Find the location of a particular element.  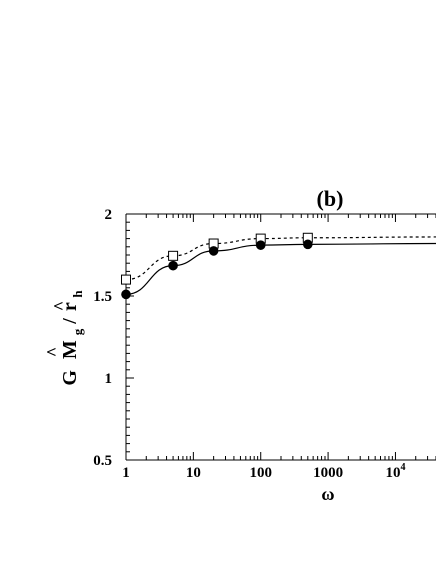

y-label-r: r is located at coordinates (70, 306).